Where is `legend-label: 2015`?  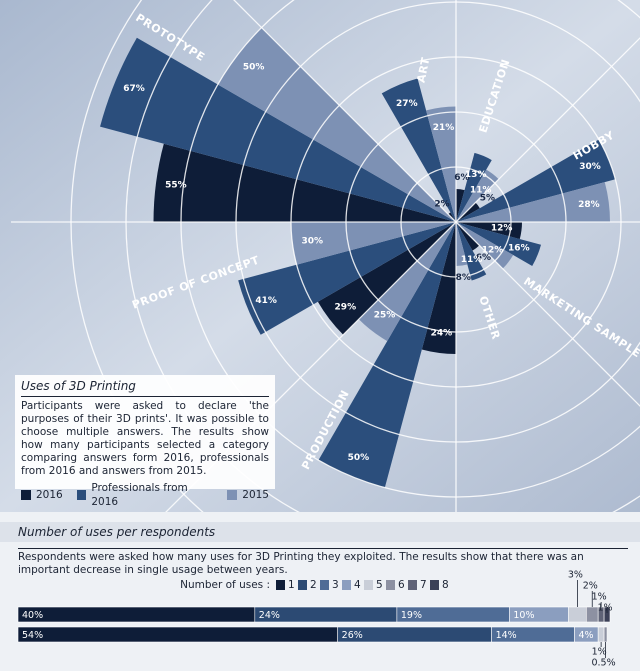
legend-label: 2015 is located at coordinates (255, 495).